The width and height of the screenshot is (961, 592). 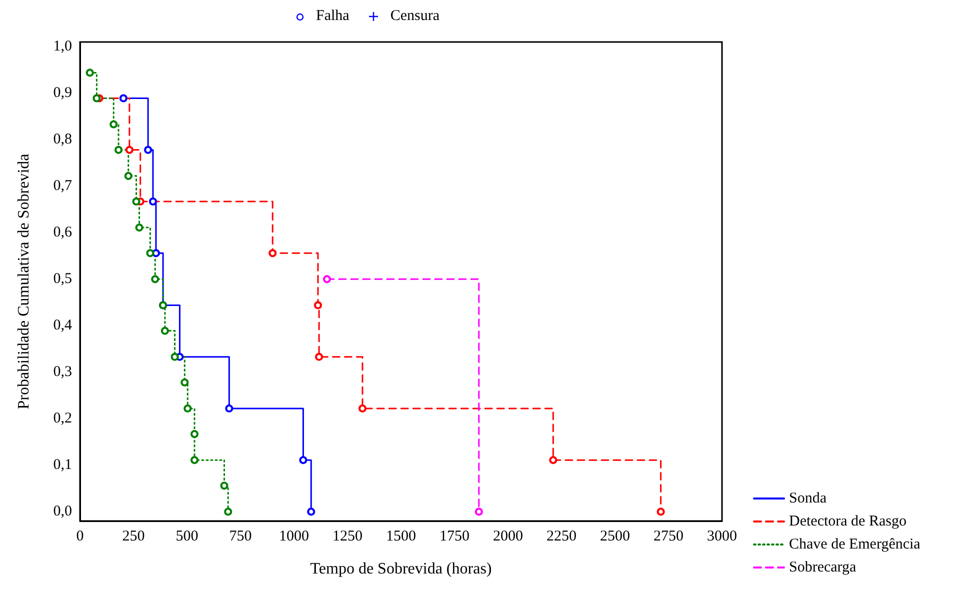 I want to click on x-tick-label: 750, so click(x=240, y=536).